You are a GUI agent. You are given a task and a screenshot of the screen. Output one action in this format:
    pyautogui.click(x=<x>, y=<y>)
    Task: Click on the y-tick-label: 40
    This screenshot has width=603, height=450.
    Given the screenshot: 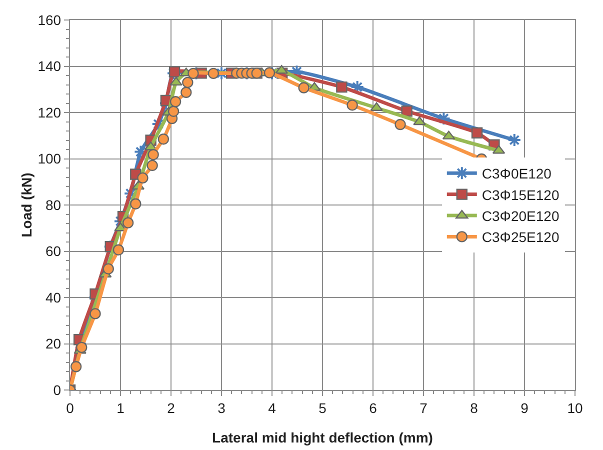 What is the action you would take?
    pyautogui.click(x=53, y=297)
    